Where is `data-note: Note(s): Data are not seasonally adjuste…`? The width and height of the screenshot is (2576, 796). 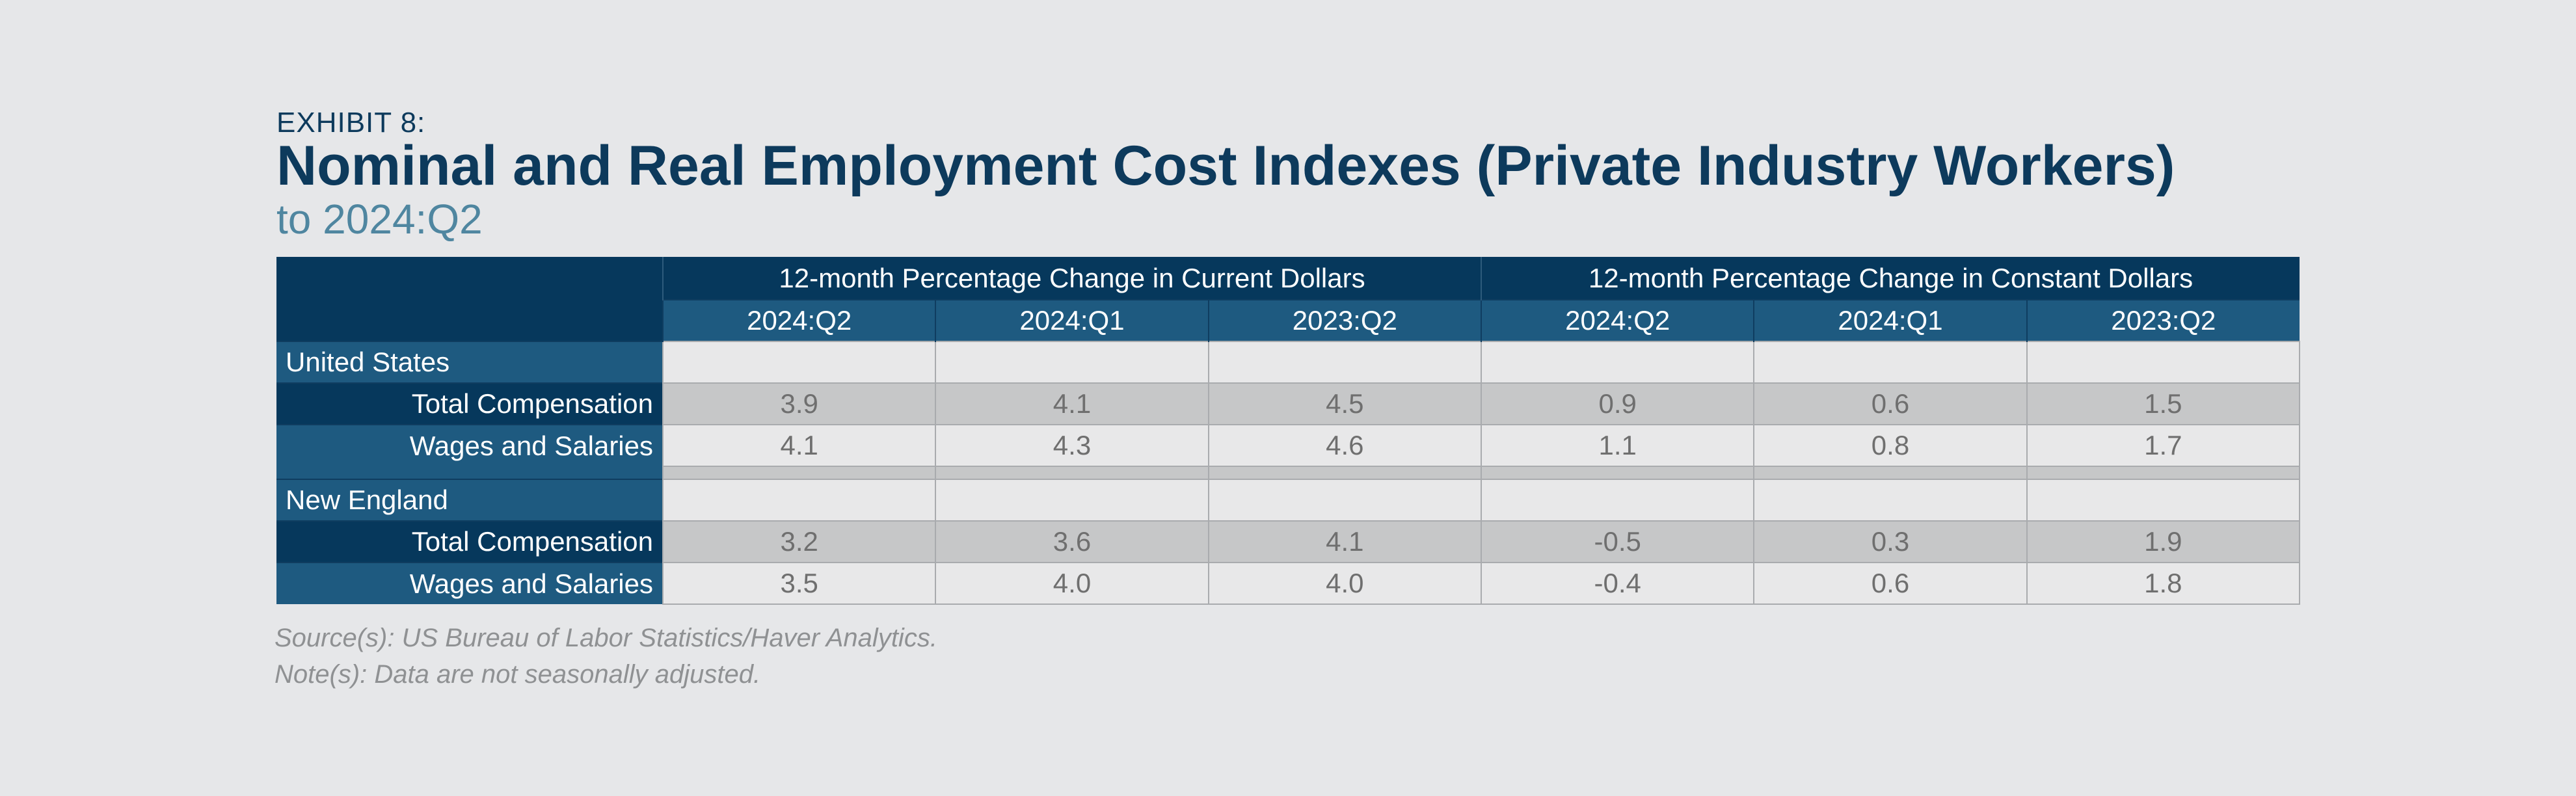
data-note: Note(s): Data are not seasonally adjuste… is located at coordinates (518, 674).